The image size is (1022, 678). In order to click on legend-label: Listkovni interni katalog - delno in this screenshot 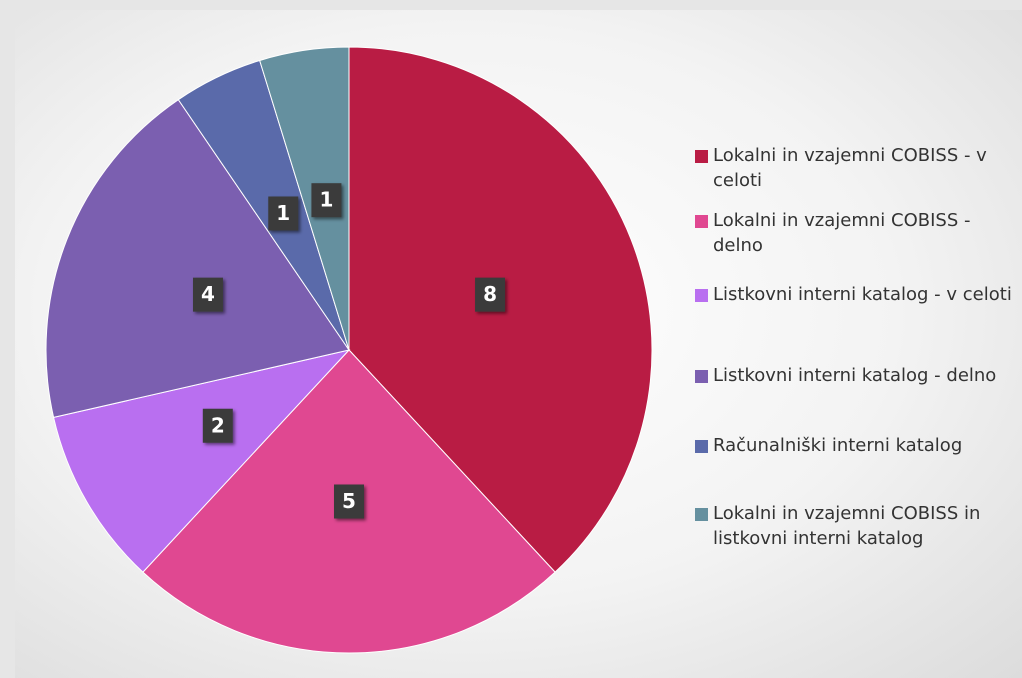, I will do `click(855, 375)`.